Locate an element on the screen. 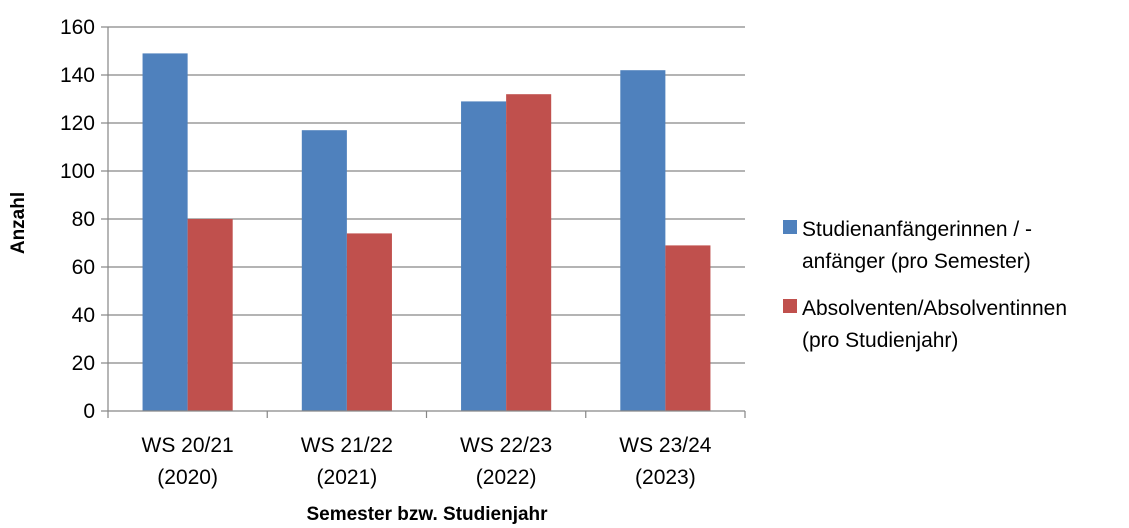  y-tick-label: 160 is located at coordinates (77, 27).